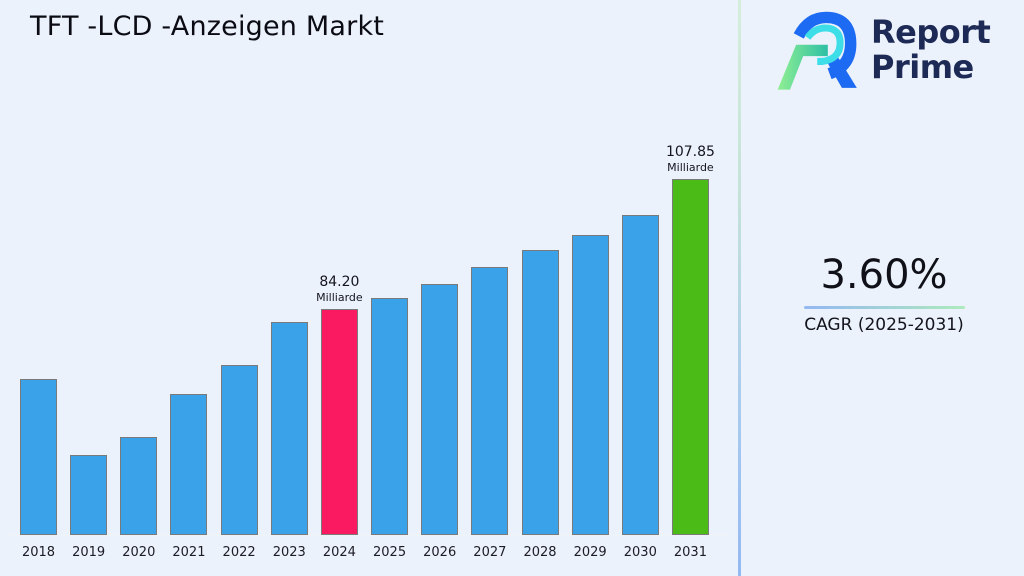 This screenshot has height=576, width=1024. What do you see at coordinates (490, 552) in the screenshot?
I see `x-tick-2027: 2027` at bounding box center [490, 552].